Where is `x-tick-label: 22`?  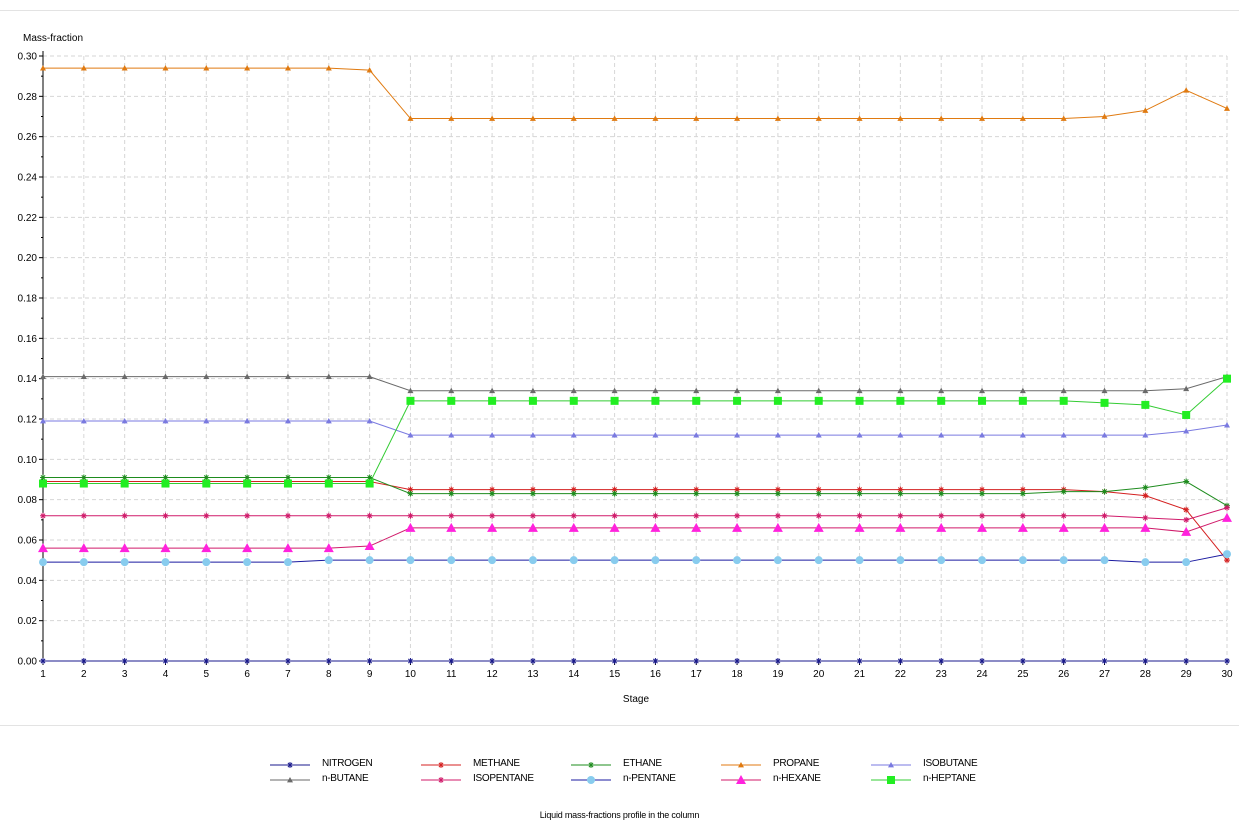
x-tick-label: 22 is located at coordinates (901, 674).